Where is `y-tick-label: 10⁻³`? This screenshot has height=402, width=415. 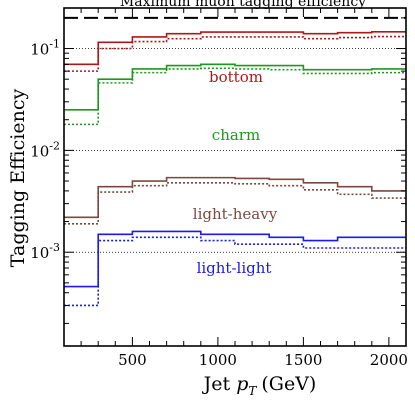 y-tick-label: 10⁻³ is located at coordinates (45, 251).